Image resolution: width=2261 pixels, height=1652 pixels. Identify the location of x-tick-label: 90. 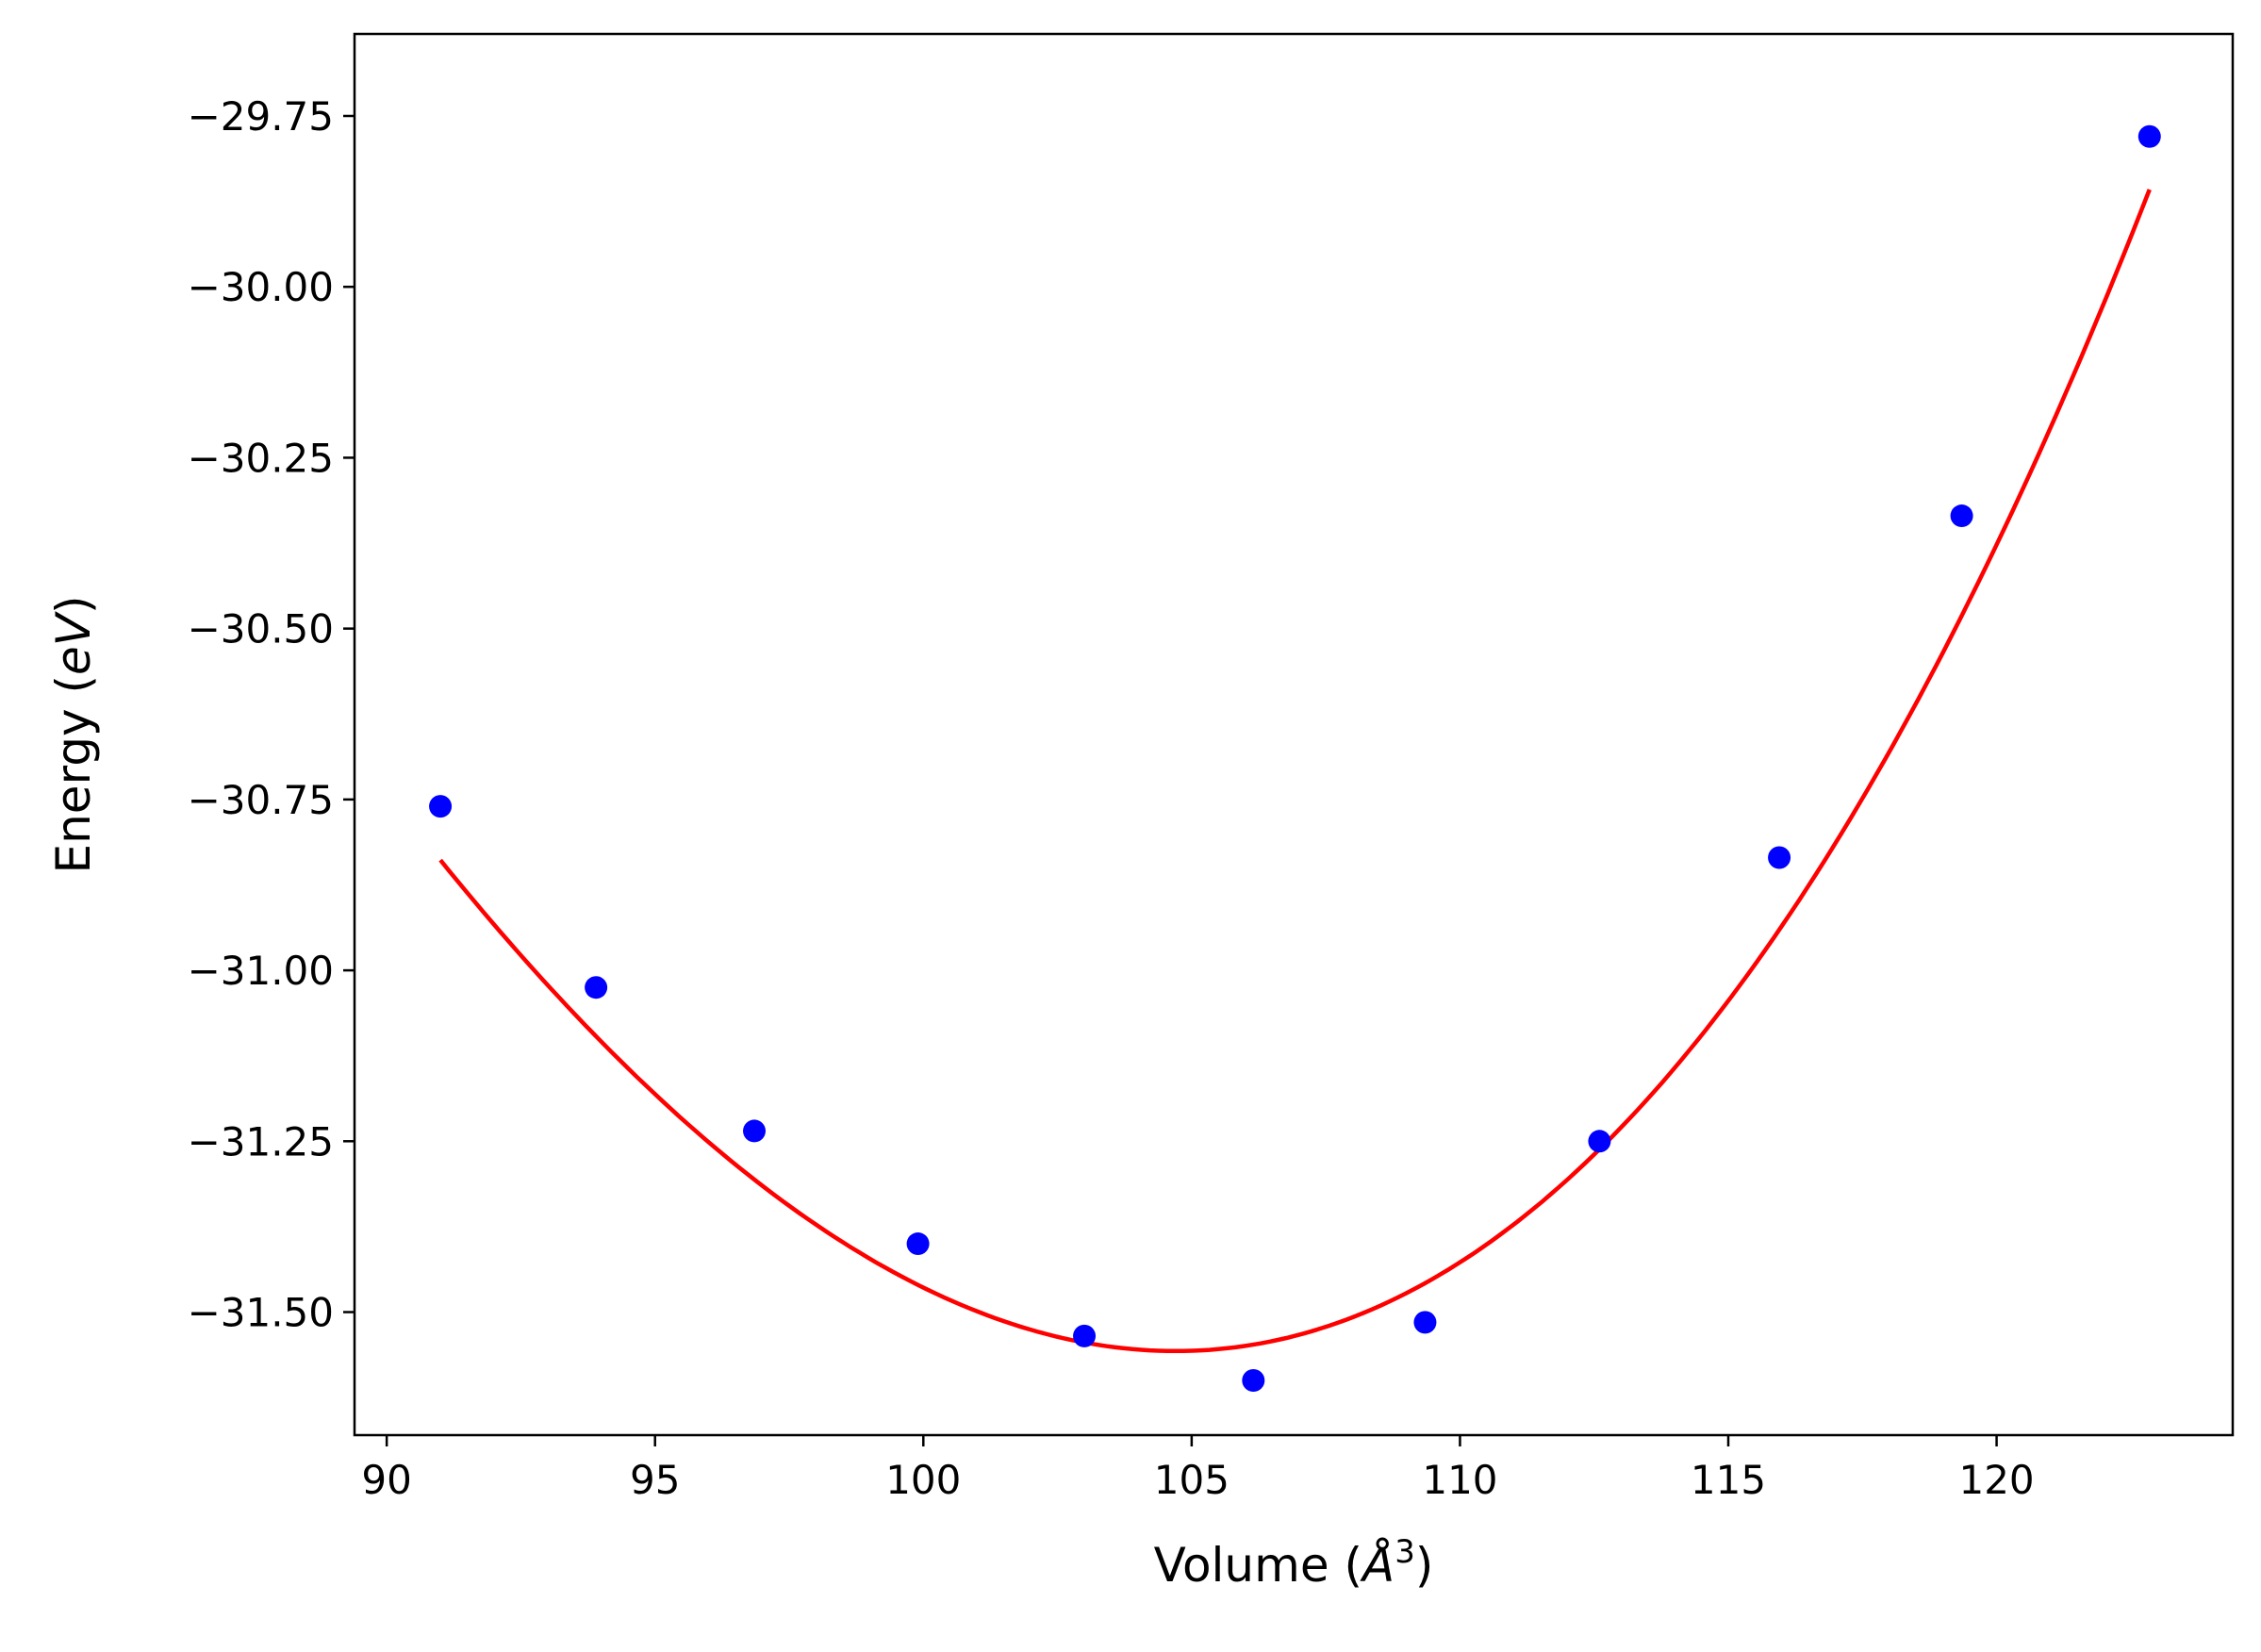
(386, 1480).